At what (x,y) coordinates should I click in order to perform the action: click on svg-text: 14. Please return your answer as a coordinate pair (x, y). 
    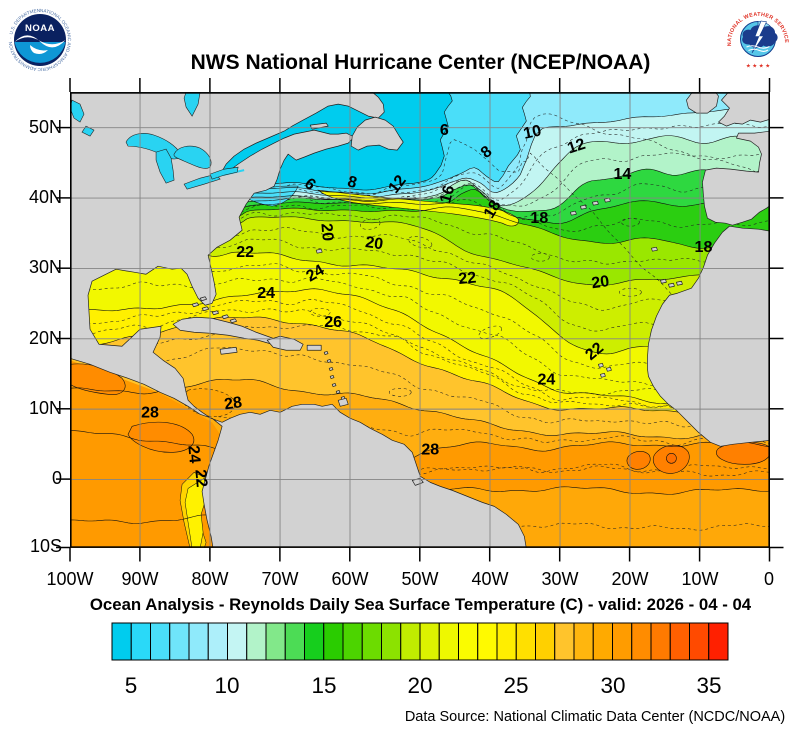
    Looking at the image, I should click on (622, 174).